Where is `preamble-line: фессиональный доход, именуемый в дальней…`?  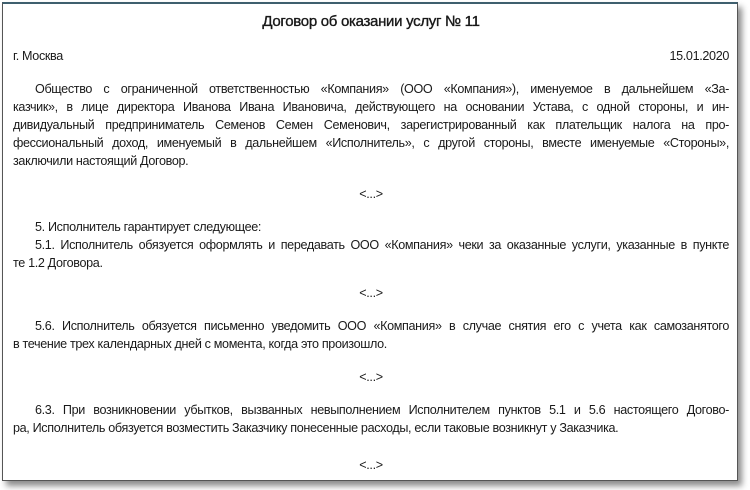
preamble-line: фессиональный доход, именуемый в дальней… is located at coordinates (371, 143).